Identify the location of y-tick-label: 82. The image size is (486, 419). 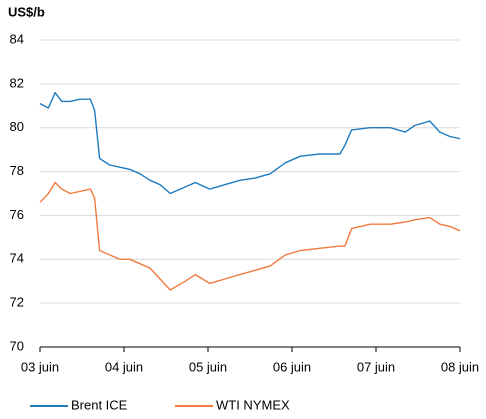
(17, 82).